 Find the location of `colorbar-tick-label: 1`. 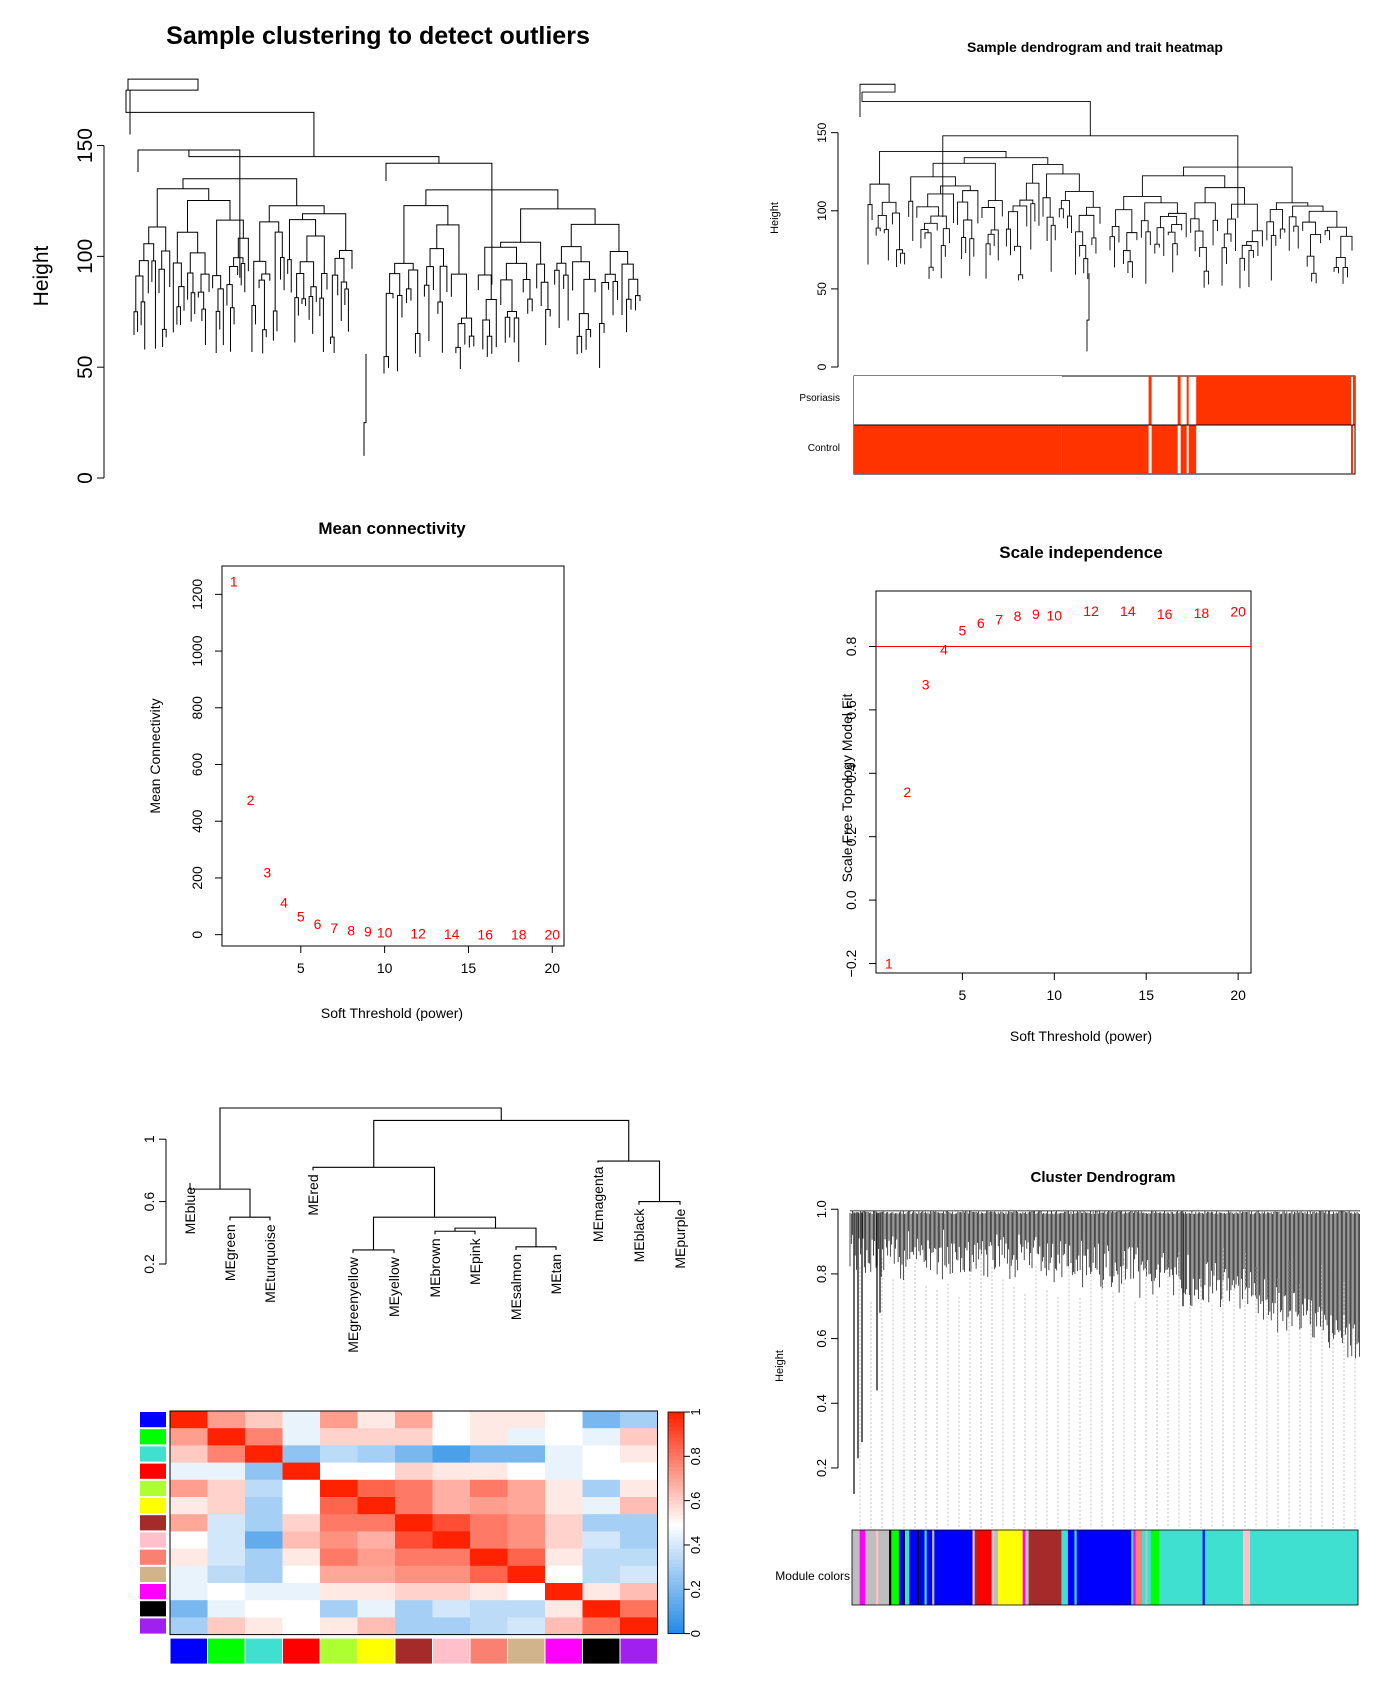

colorbar-tick-label: 1 is located at coordinates (695, 1411).